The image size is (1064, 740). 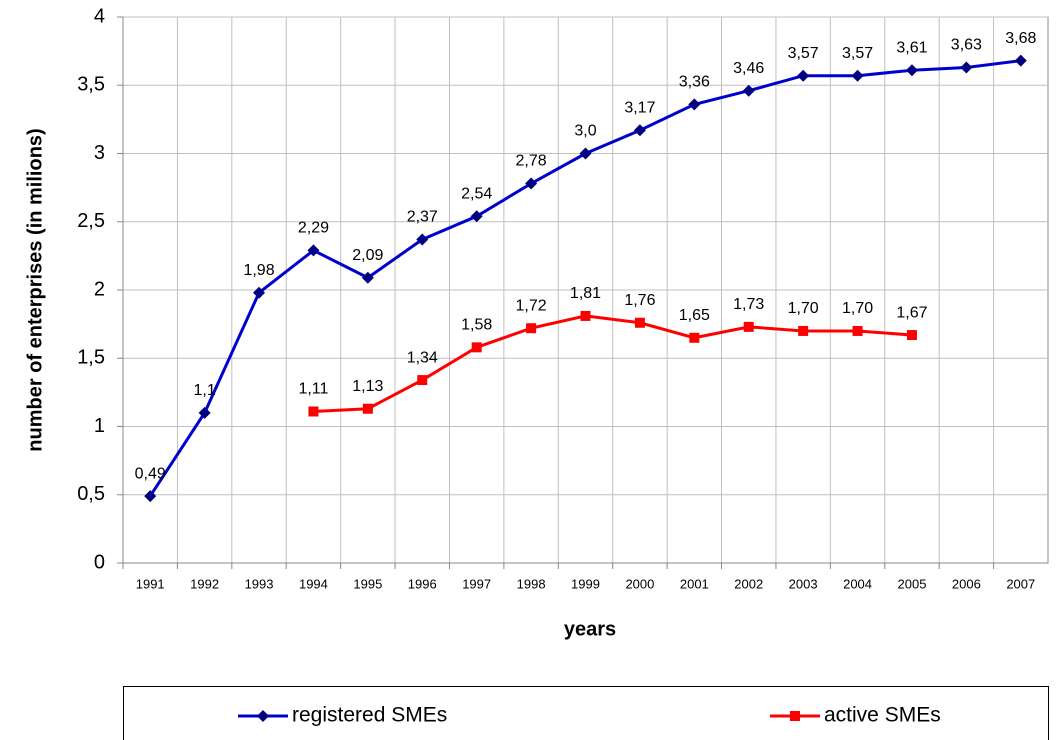 What do you see at coordinates (586, 713) in the screenshot?
I see `legend-box` at bounding box center [586, 713].